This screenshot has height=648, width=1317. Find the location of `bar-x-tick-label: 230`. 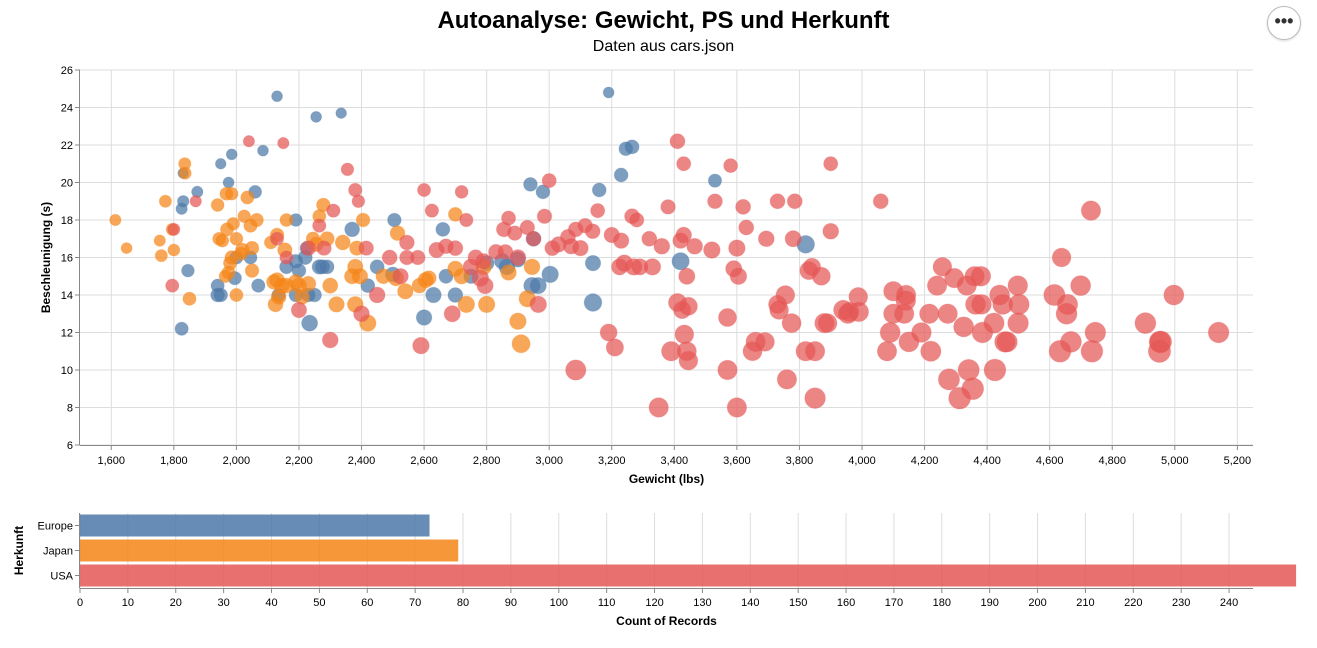

bar-x-tick-label: 230 is located at coordinates (1181, 603).